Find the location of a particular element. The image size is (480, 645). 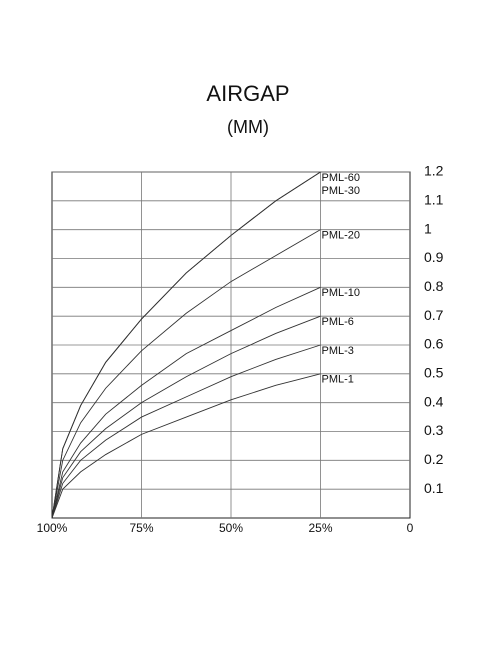

y-tick-label: 0.8 is located at coordinates (434, 286).